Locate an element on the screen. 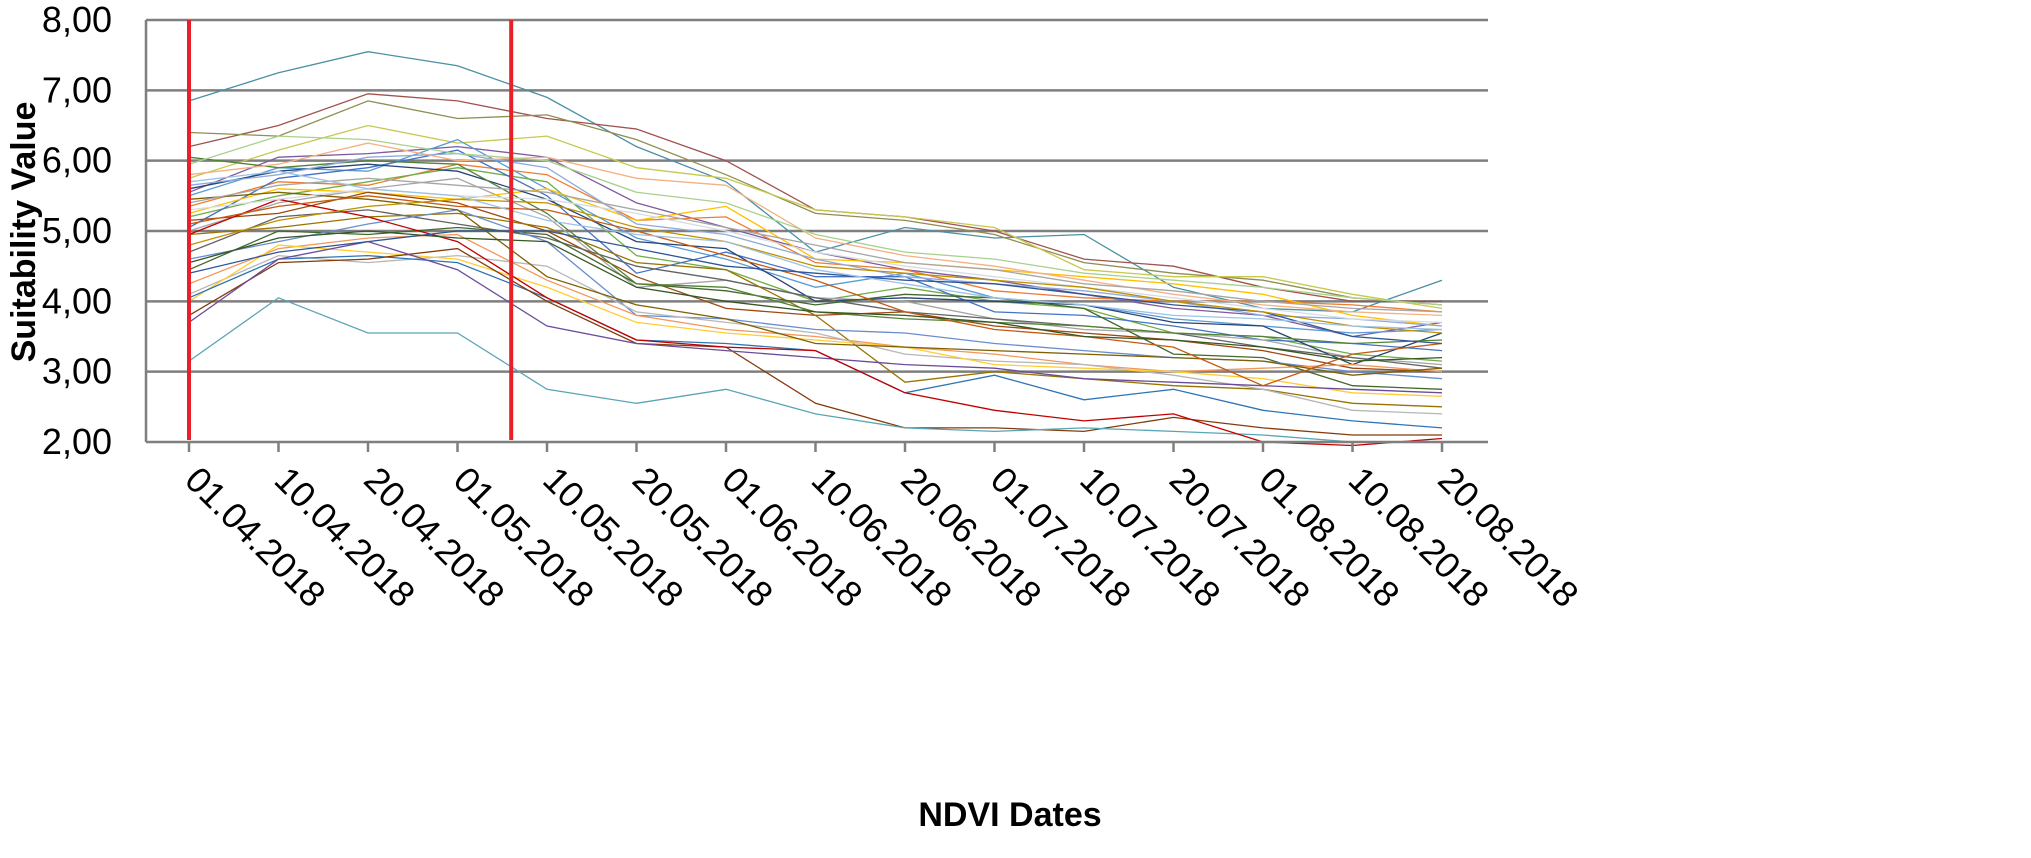 This screenshot has height=858, width=2031. series-line-s4 is located at coordinates (815, 217).